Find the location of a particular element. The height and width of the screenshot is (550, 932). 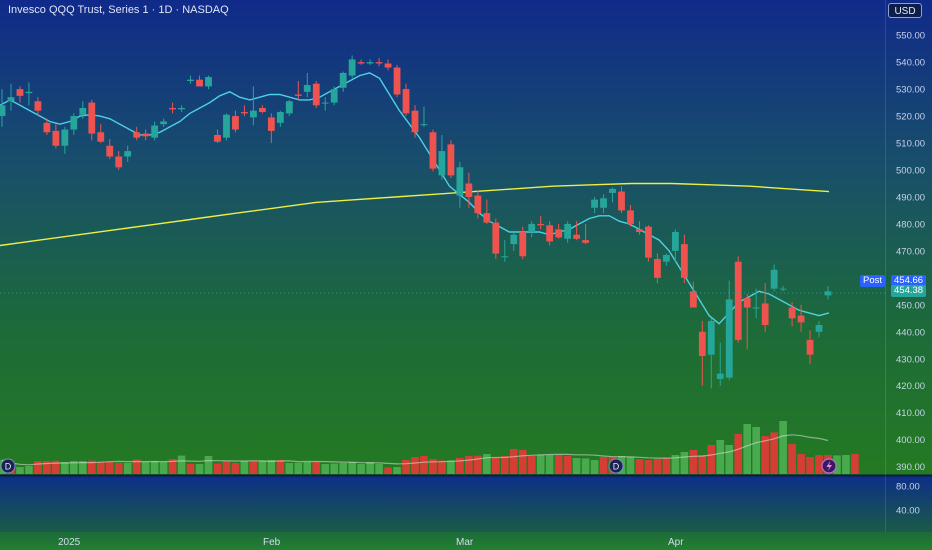

price-scale-label: 420.00 is located at coordinates (910, 386).